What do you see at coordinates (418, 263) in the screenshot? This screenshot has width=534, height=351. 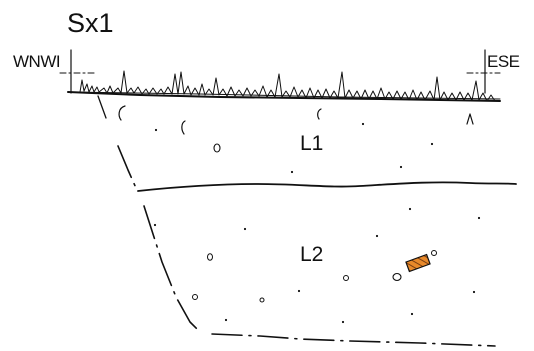 I see `find-fragment` at bounding box center [418, 263].